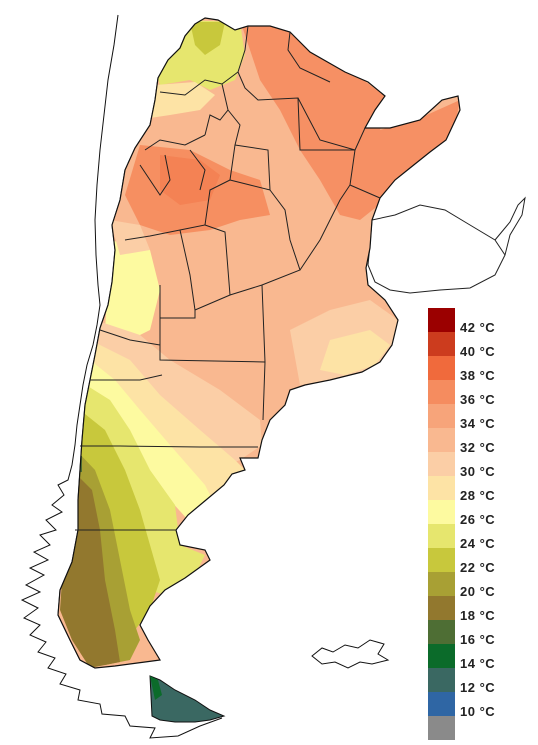  I want to click on legend-entry: 26 °C, so click(483, 513).